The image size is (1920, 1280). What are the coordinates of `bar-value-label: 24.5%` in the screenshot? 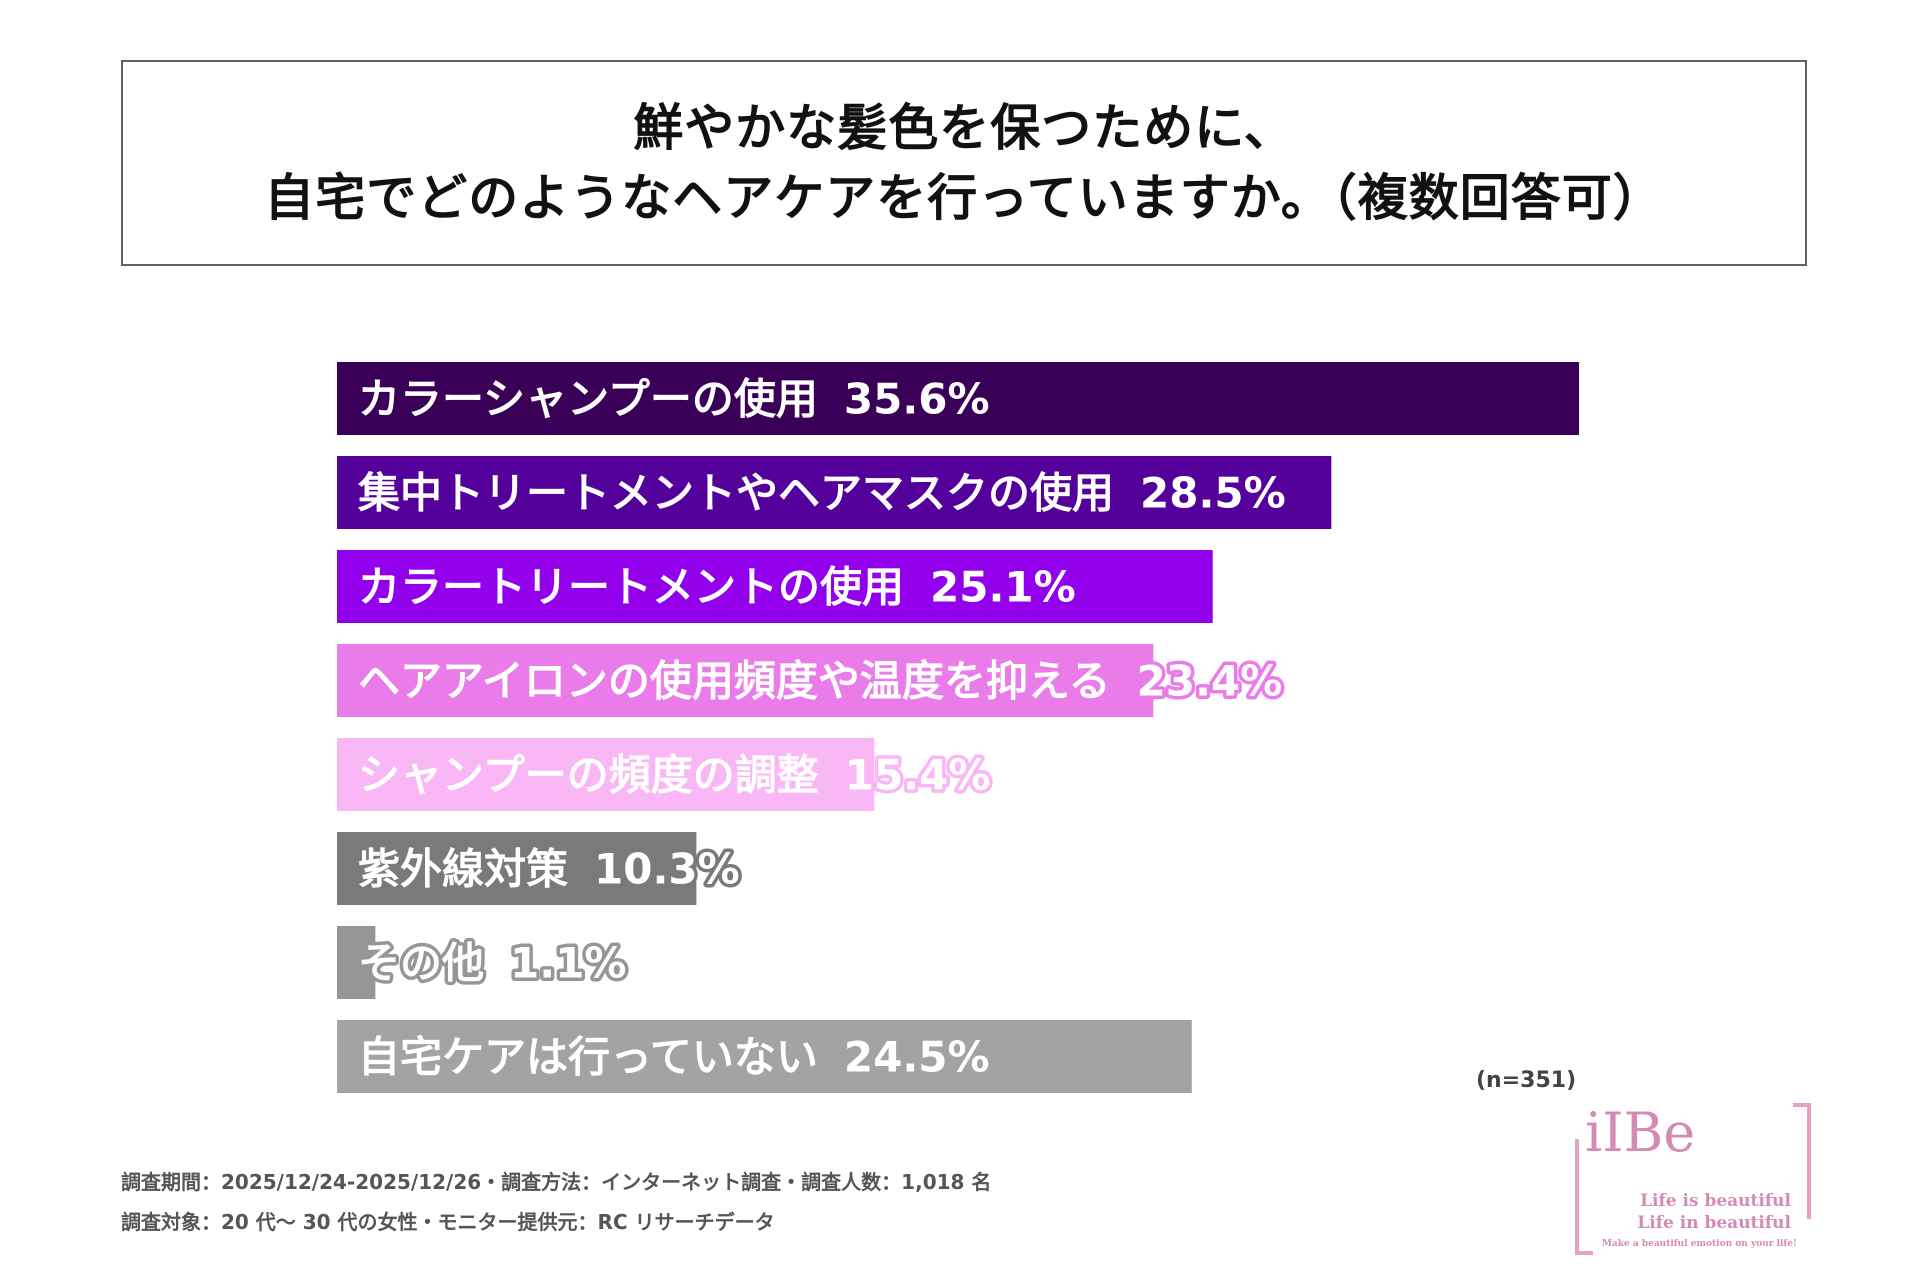 It's located at (917, 1057).